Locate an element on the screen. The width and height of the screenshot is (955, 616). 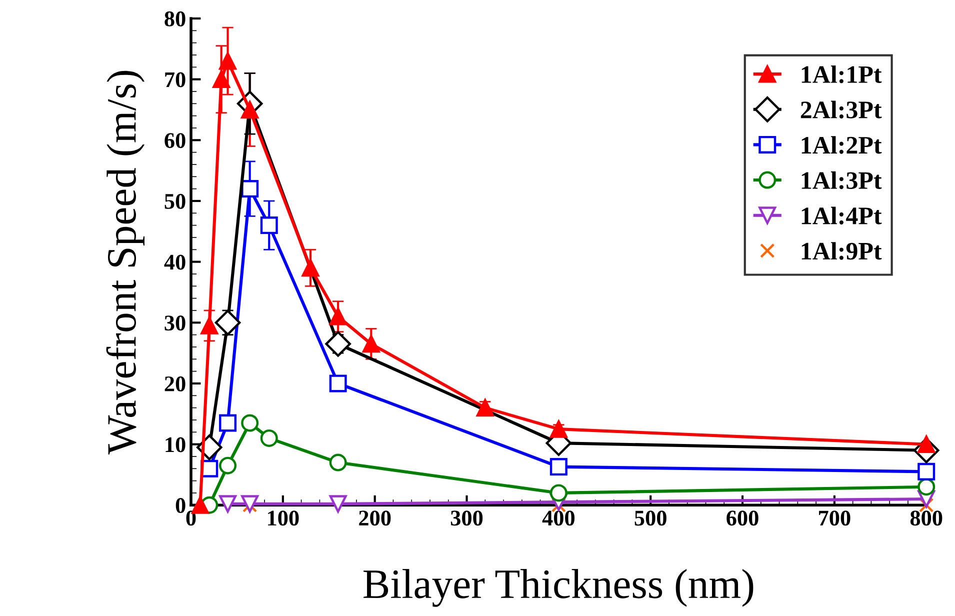
x-tick-label: 200 is located at coordinates (375, 518).